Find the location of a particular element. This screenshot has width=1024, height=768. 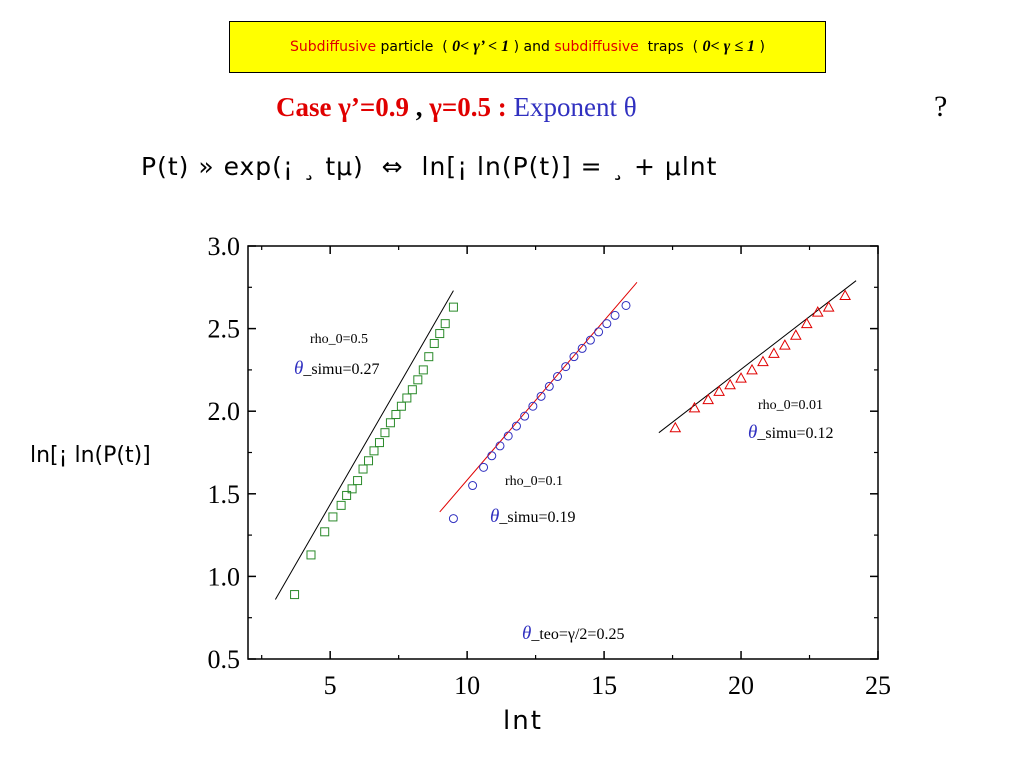

theta-label: θ_simu=0.19 is located at coordinates (532, 516).